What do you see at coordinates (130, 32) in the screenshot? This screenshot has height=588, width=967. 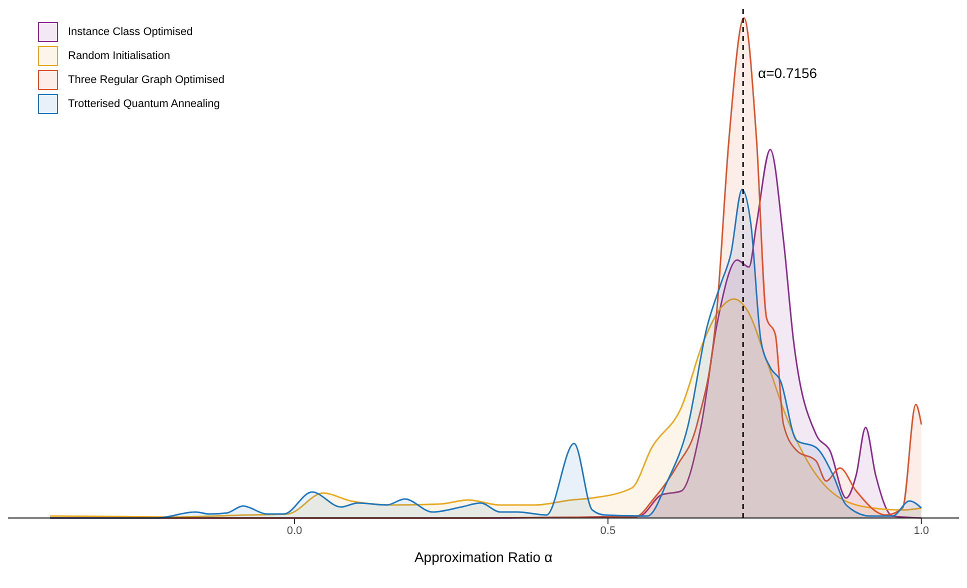 I see `legend-label: Instance Class Optimised` at bounding box center [130, 32].